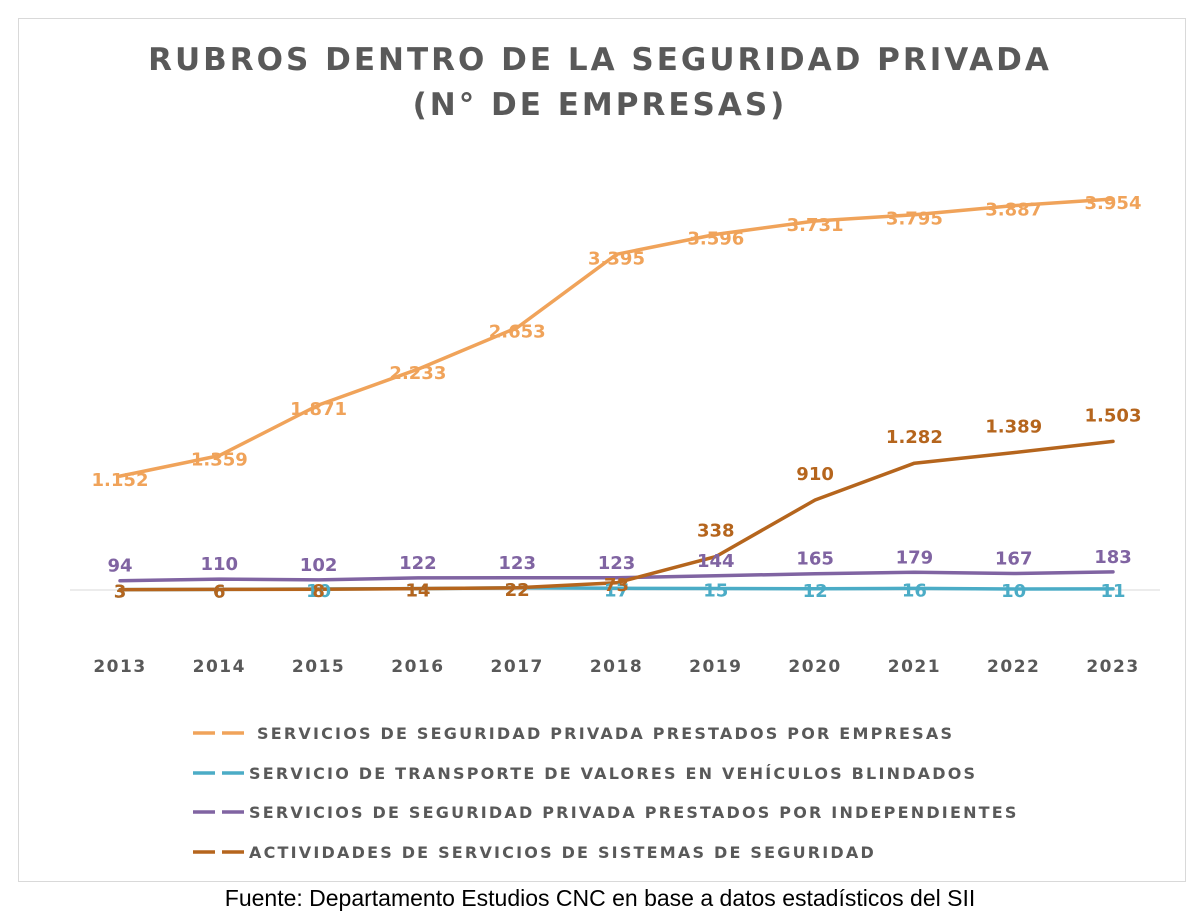 Image resolution: width=1200 pixels, height=924 pixels. I want to click on chart-title-line-2: (N° DE EMPRESAS), so click(600, 105).